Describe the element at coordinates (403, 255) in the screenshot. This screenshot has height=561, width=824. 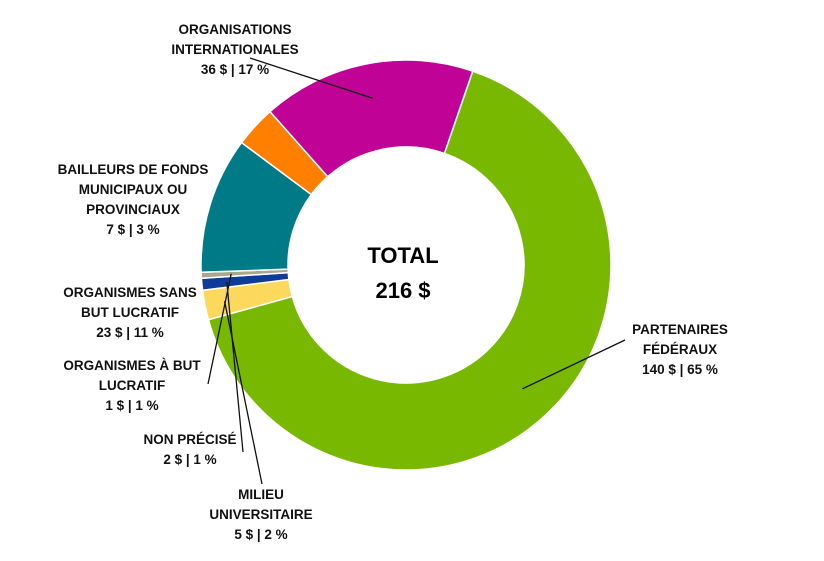
I see `center-total-label: TOTAL` at that location.